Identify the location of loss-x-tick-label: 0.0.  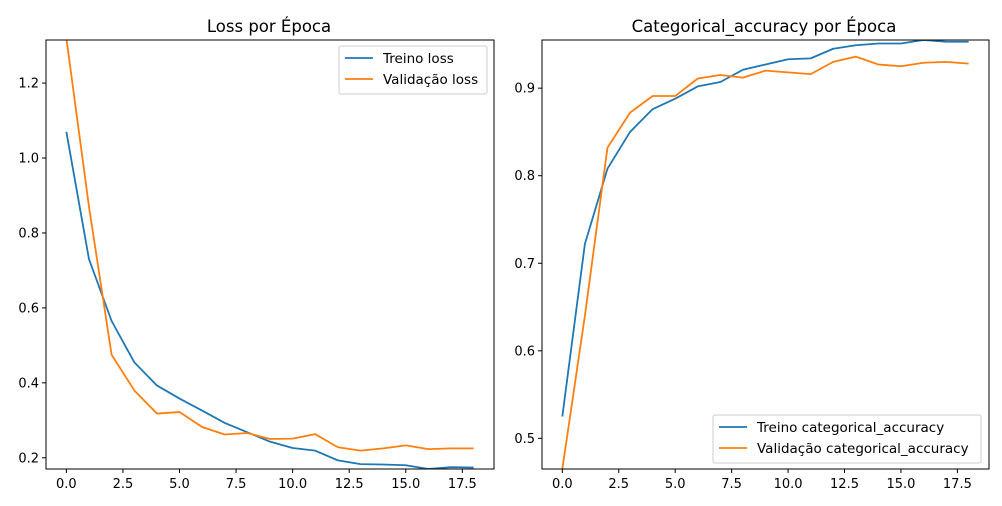
(66, 484).